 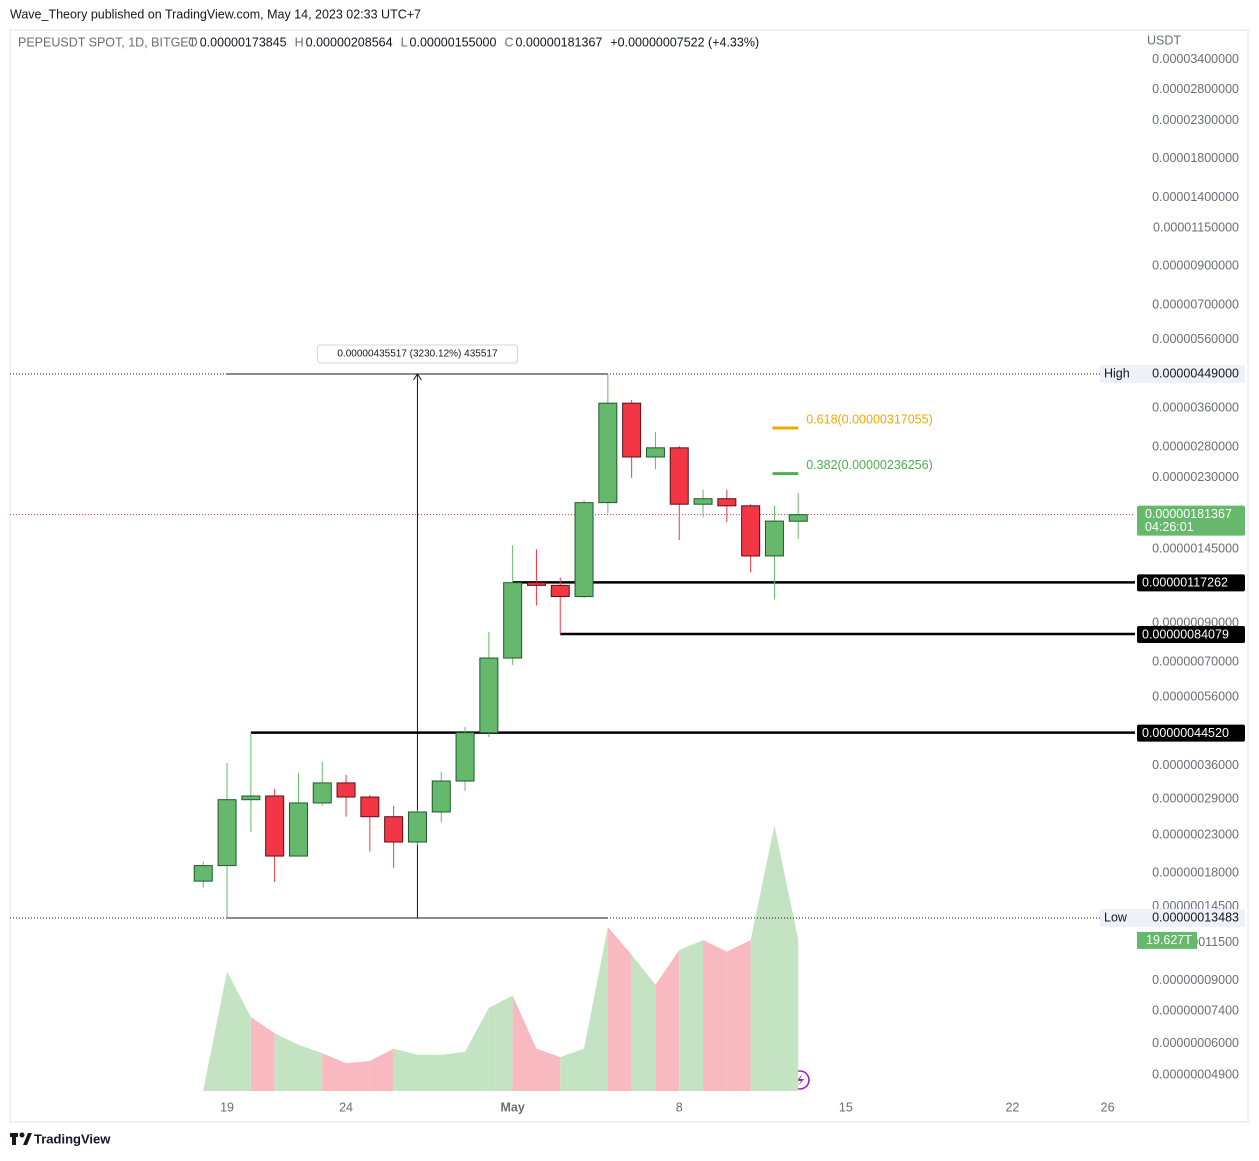 I want to click on y-tick-label: 0.00001800000, so click(x=1195, y=158).